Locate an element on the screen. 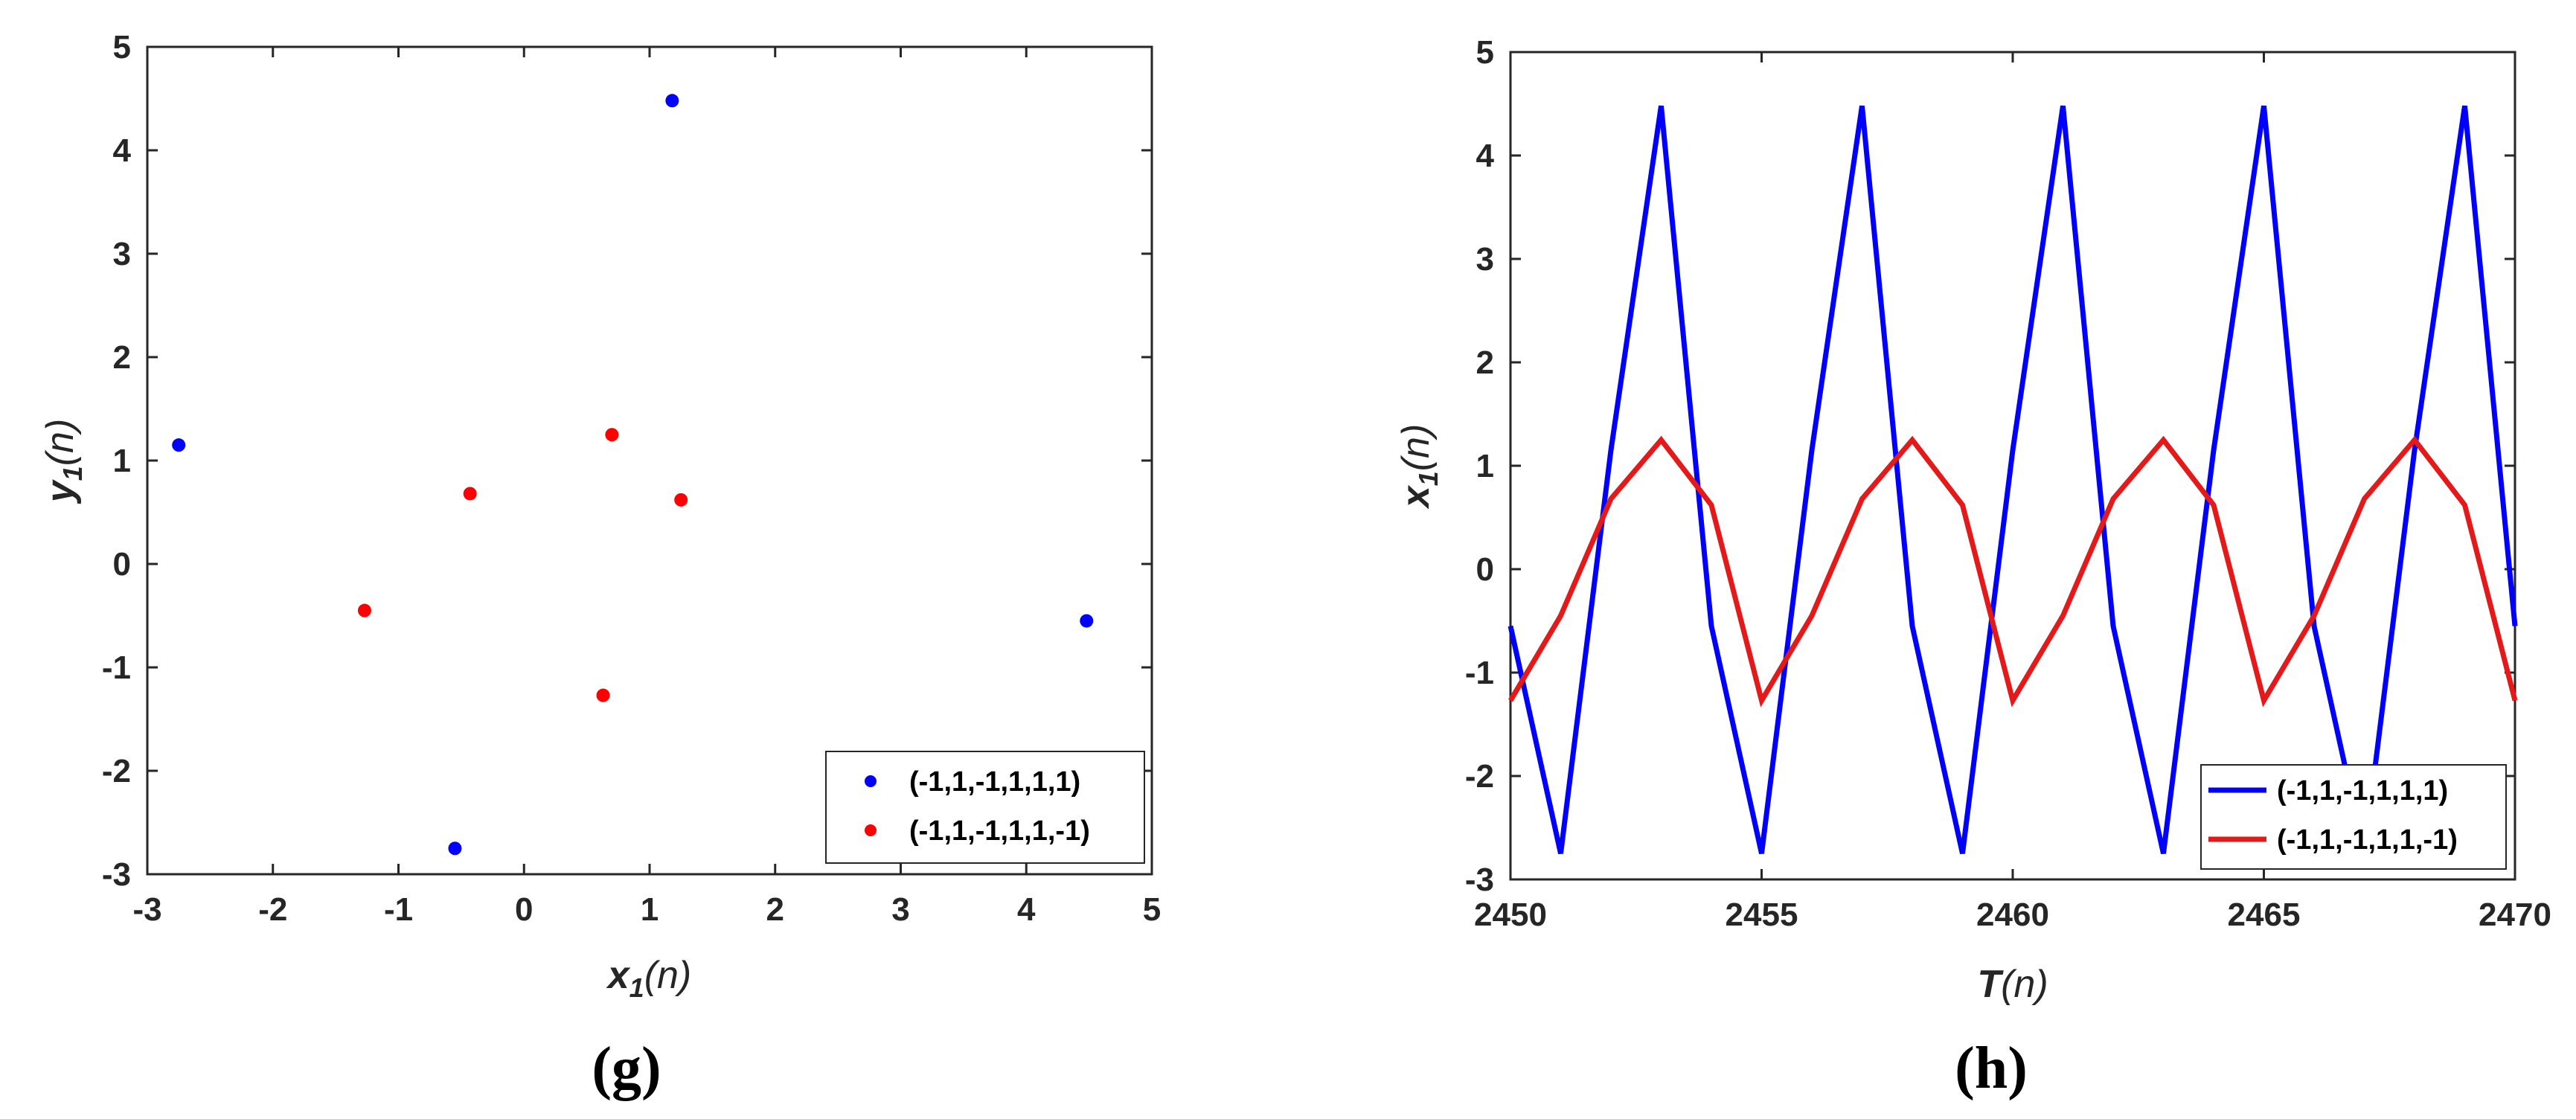 Image resolution: width=2576 pixels, height=1119 pixels. x-tick-label: 2470 is located at coordinates (2515, 915).